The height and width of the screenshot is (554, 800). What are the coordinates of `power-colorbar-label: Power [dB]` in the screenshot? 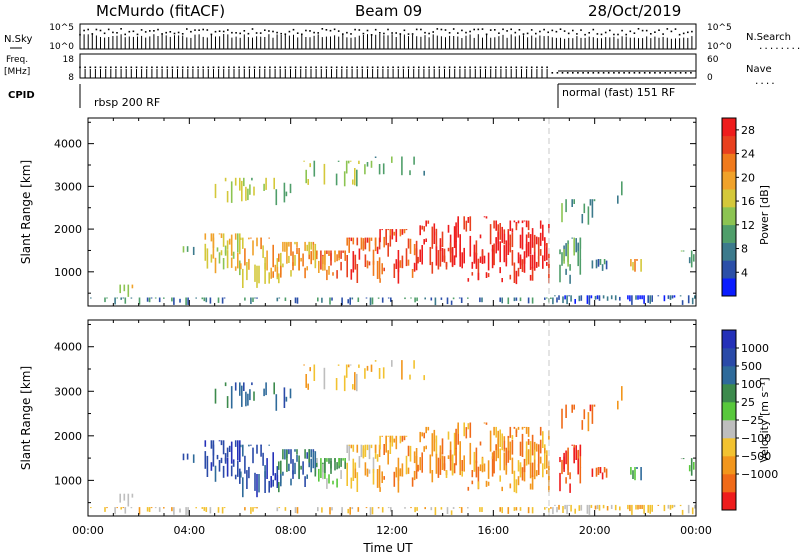 It's located at (764, 215).